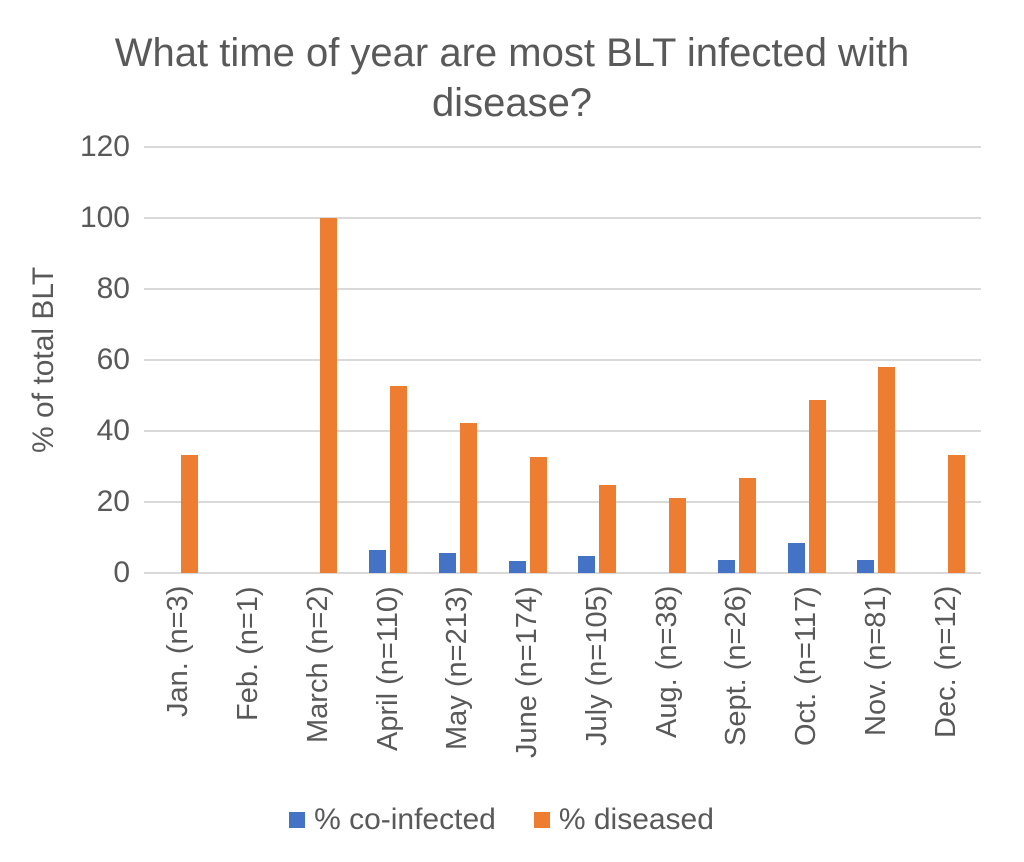 The height and width of the screenshot is (862, 1024). I want to click on legend-item: % diseased, so click(623, 820).